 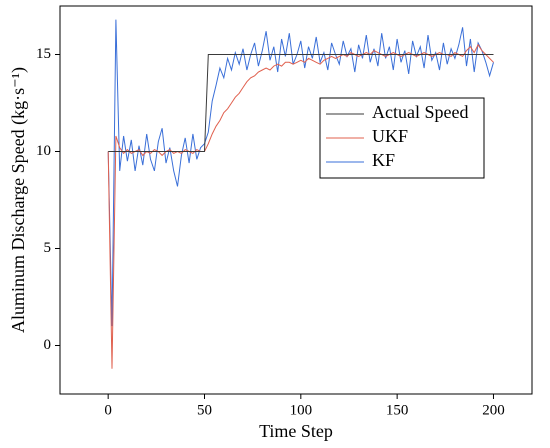 I want to click on y-tick-label: 5, so click(x=48, y=248).